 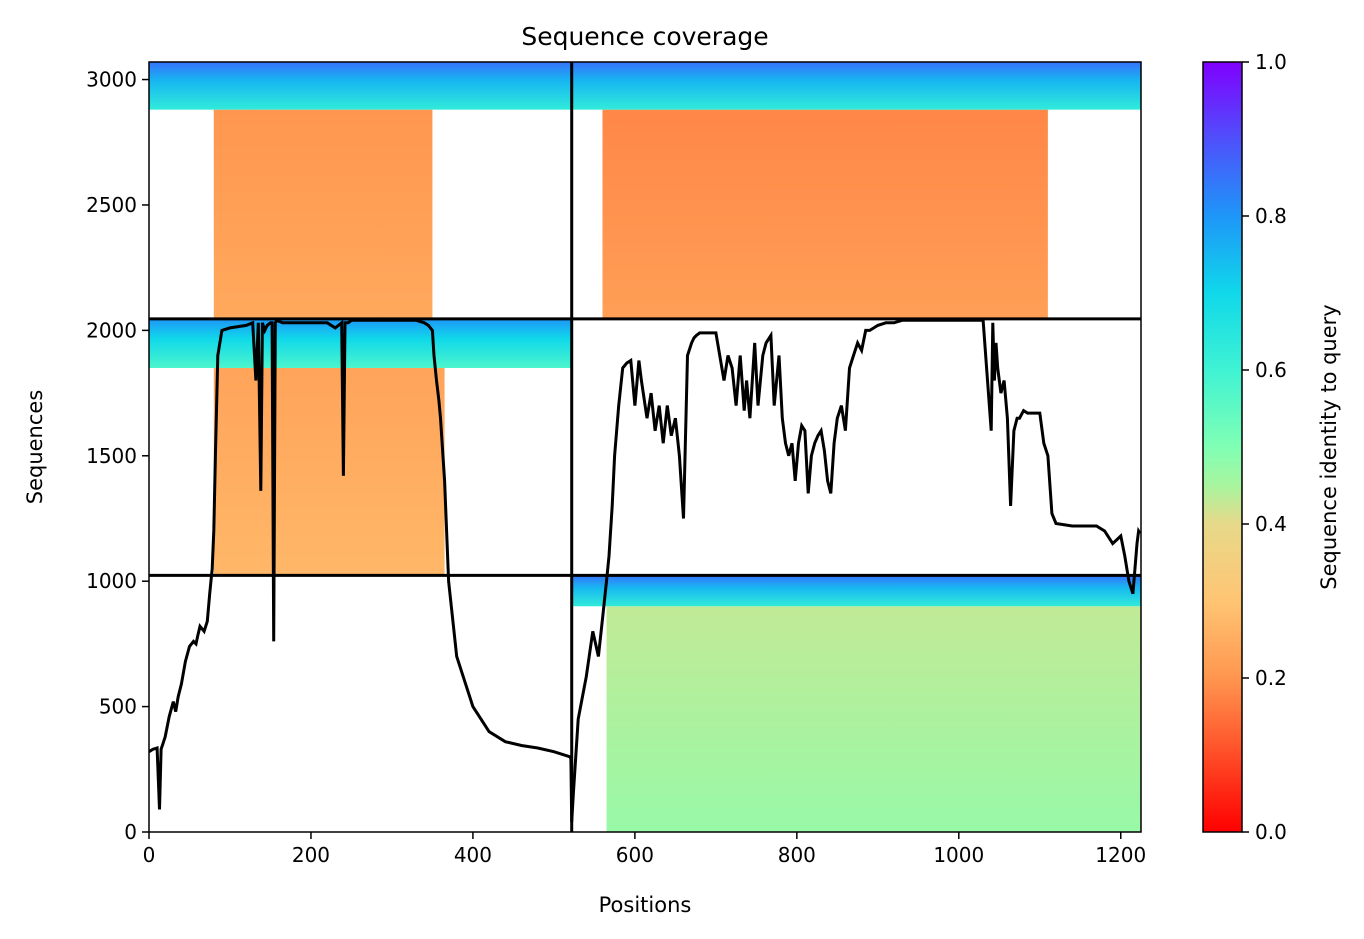 What do you see at coordinates (111, 205) in the screenshot?
I see `y-tick-label: 2500` at bounding box center [111, 205].